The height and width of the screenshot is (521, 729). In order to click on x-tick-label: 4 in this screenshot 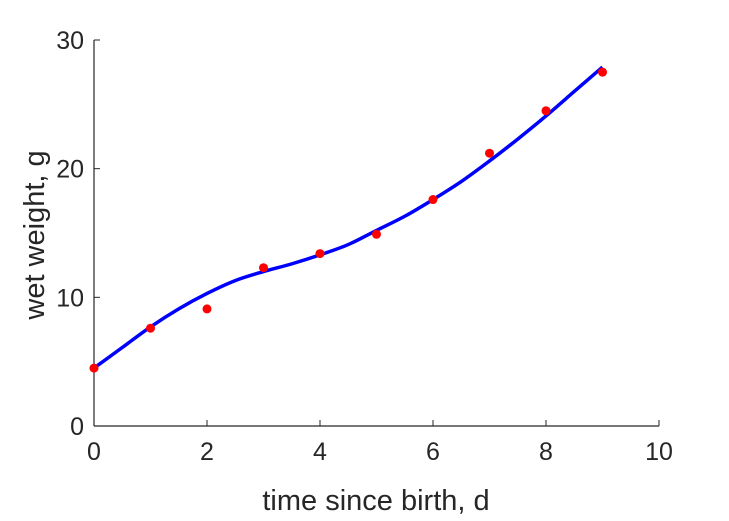, I will do `click(320, 452)`.